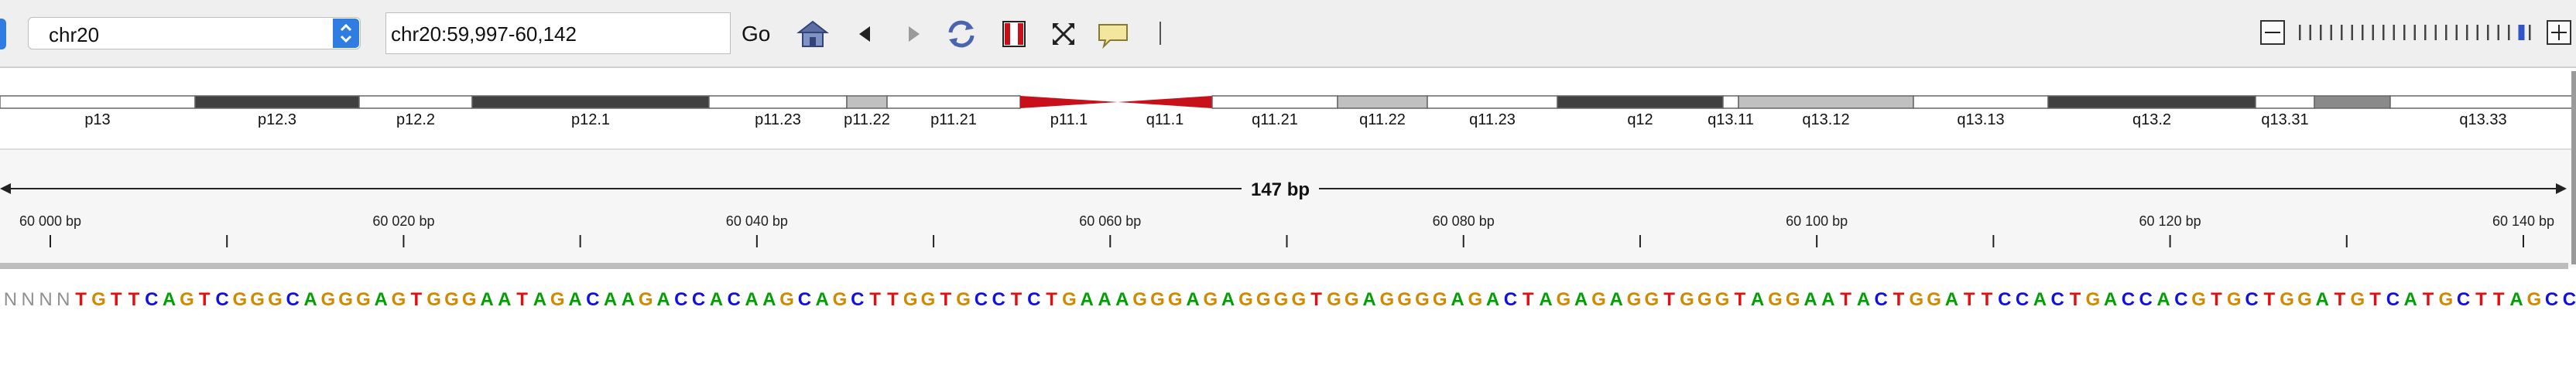 Image resolution: width=2576 pixels, height=368 pixels. Describe the element at coordinates (2561, 188) in the screenshot. I see `span-arrow-right` at that location.